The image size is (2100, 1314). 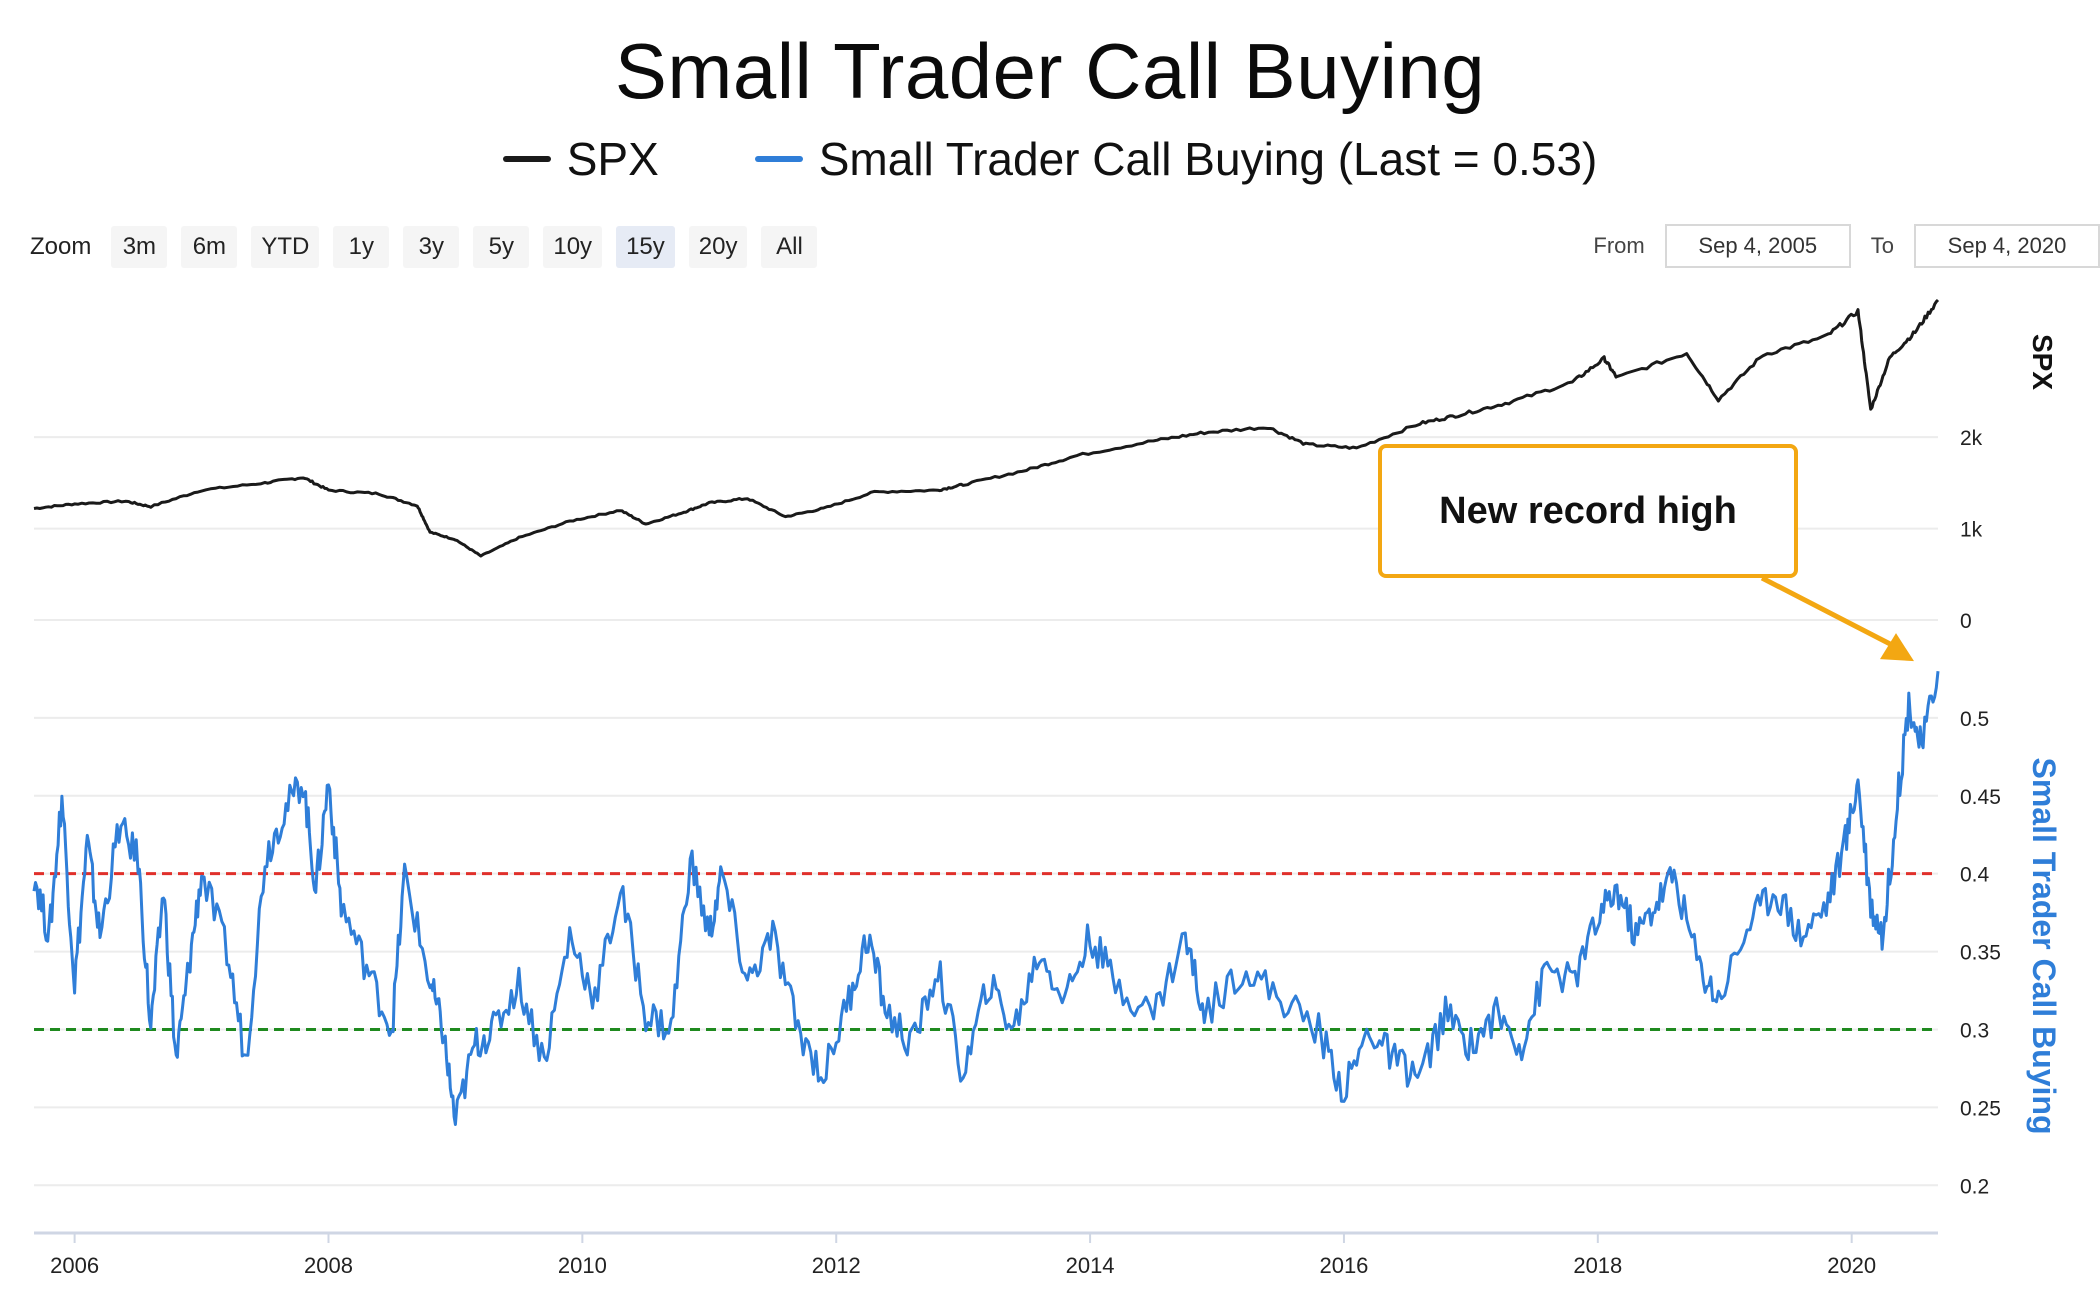 What do you see at coordinates (1090, 1265) in the screenshot?
I see `x-tick-label: 2014` at bounding box center [1090, 1265].